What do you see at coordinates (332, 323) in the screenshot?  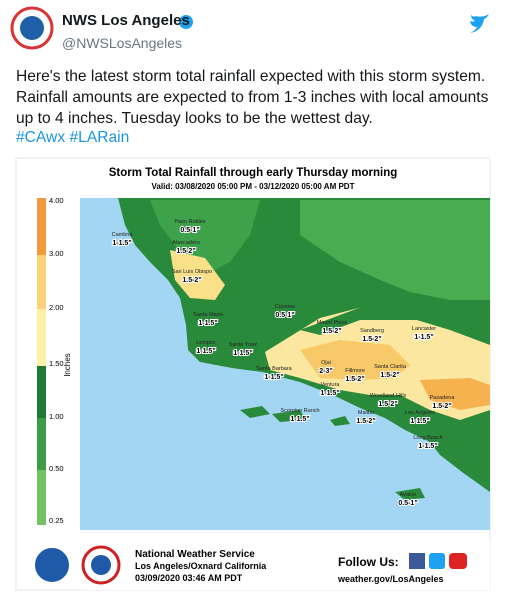 I see `place-name: Mount Pinos` at bounding box center [332, 323].